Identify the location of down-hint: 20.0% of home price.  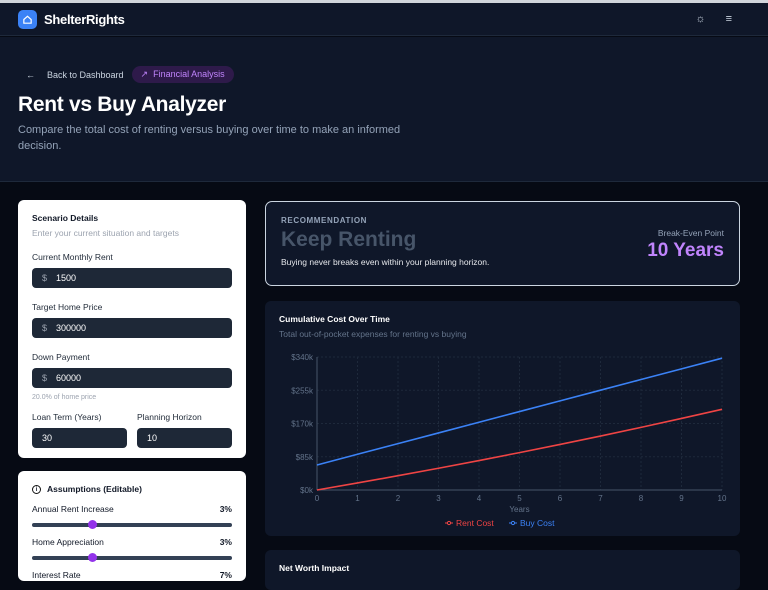
(64, 397).